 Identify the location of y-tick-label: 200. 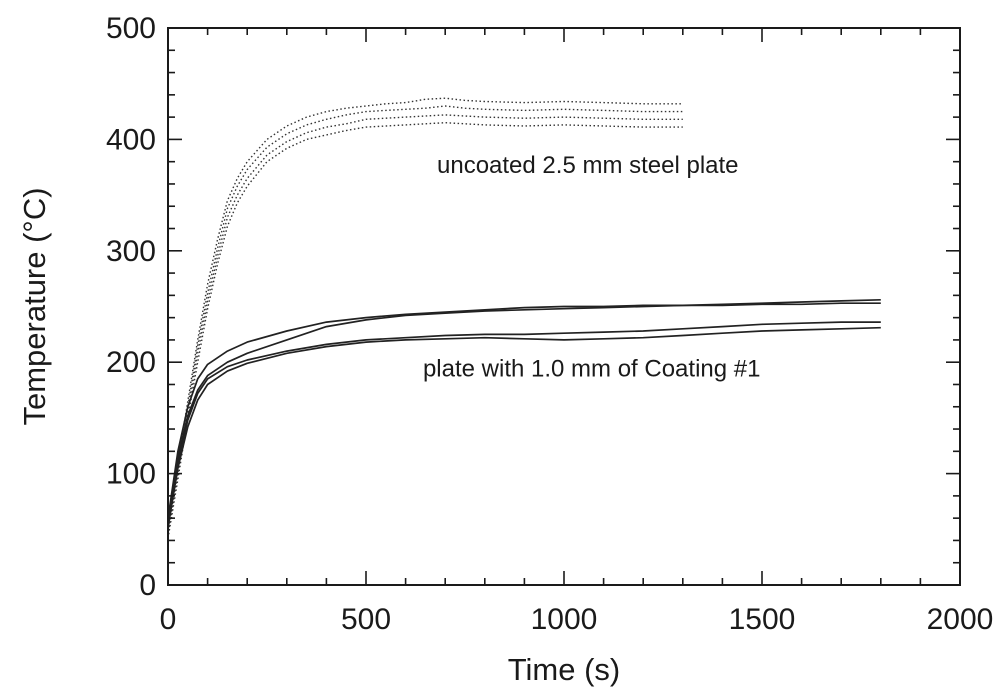
(131, 362).